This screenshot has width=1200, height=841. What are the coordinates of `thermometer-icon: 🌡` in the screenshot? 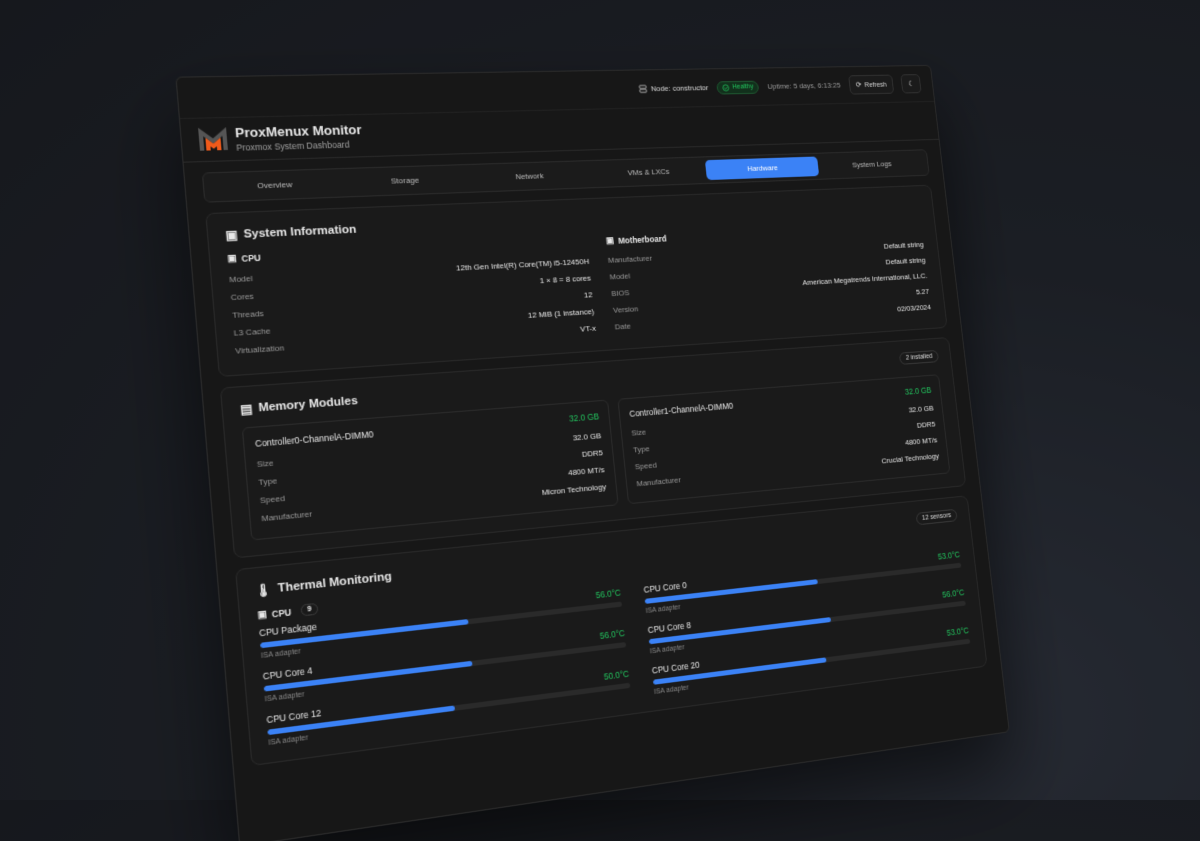 It's located at (264, 591).